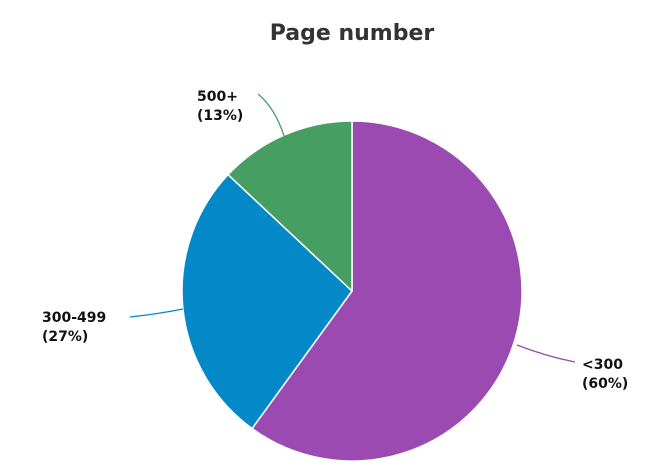  What do you see at coordinates (220, 106) in the screenshot?
I see `slice-label-2: 500+ (13%)` at bounding box center [220, 106].